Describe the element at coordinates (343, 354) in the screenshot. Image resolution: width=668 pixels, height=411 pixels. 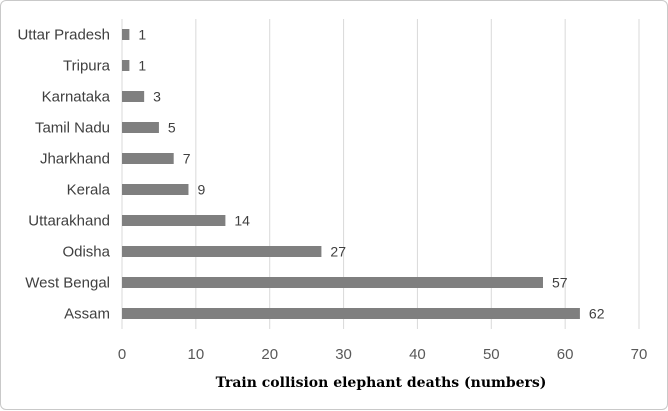
I see `x-tick-label: 30` at that location.